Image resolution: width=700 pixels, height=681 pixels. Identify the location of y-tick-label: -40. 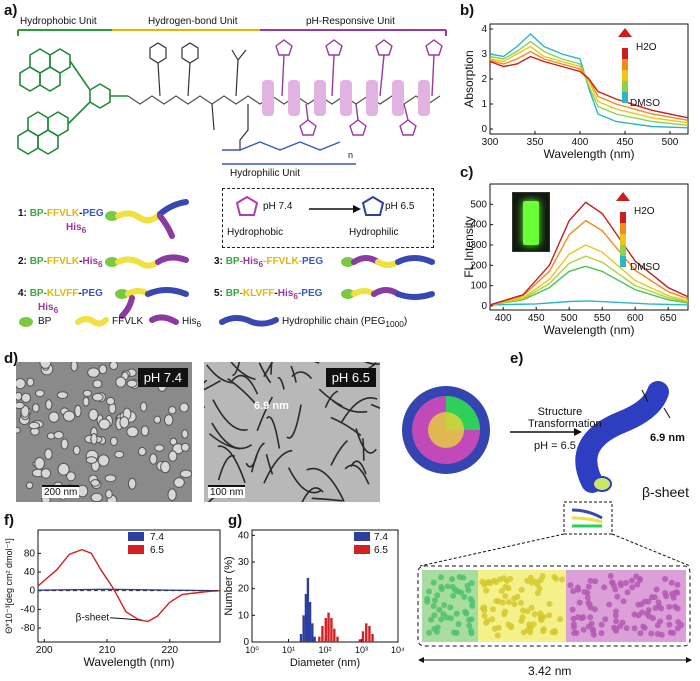
(28, 609).